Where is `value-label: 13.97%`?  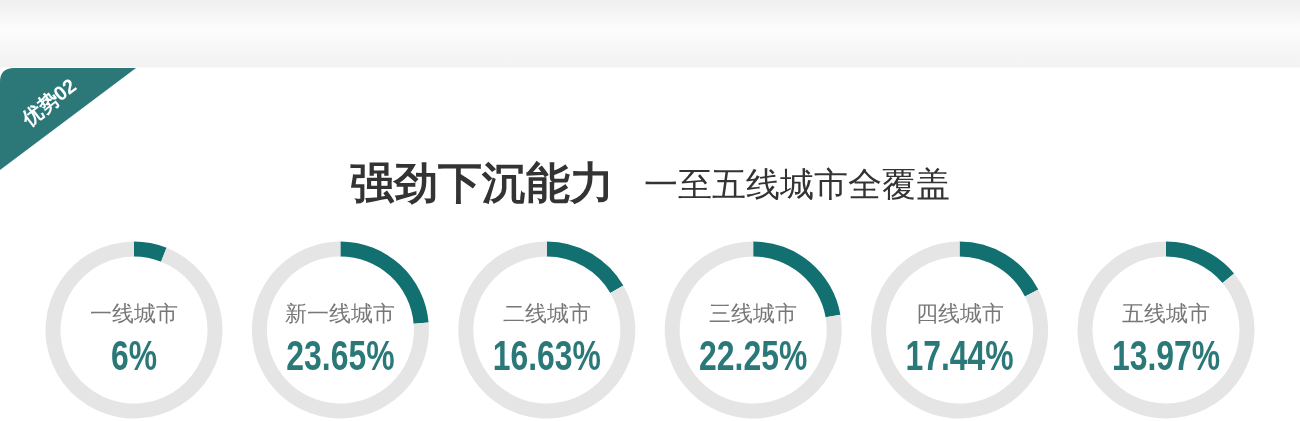 value-label: 13.97% is located at coordinates (1166, 355).